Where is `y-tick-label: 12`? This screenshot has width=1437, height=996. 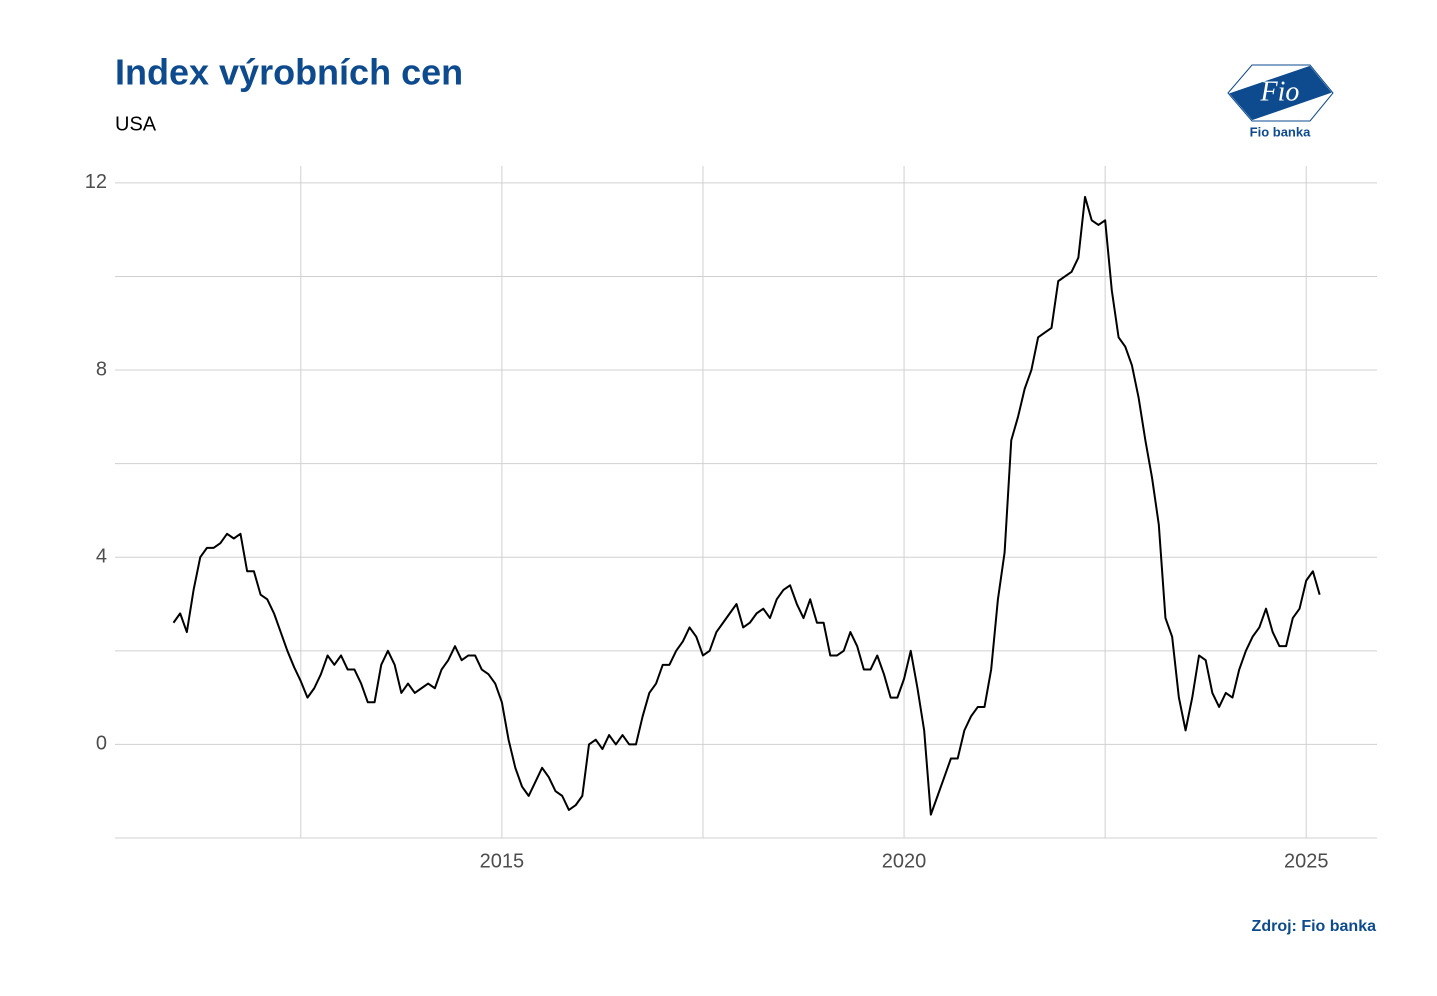
y-tick-label: 12 is located at coordinates (96, 182).